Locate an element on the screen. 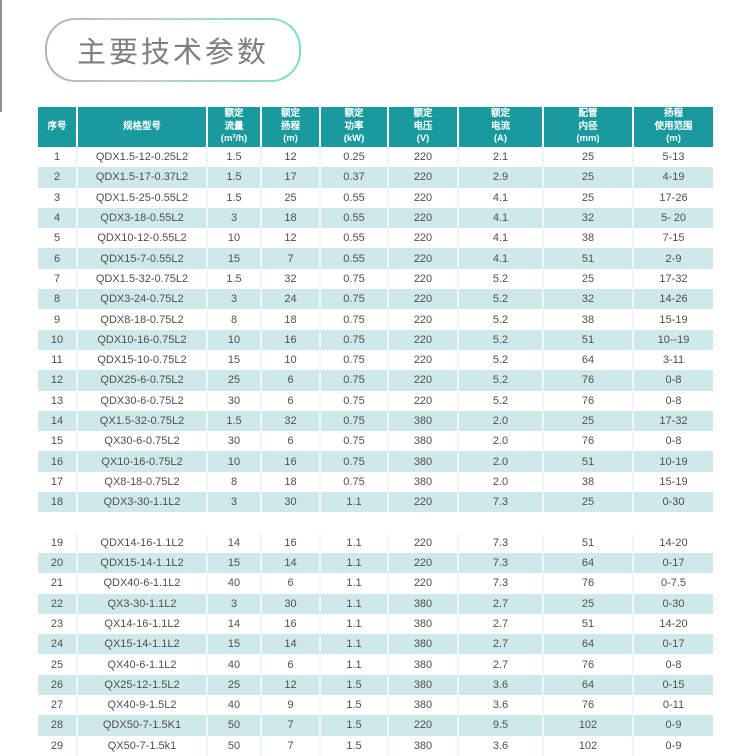  table-row: 29 QX50-7-1.5k1 50 7 1.5 380 3.6 102 0-9 is located at coordinates (375, 745).